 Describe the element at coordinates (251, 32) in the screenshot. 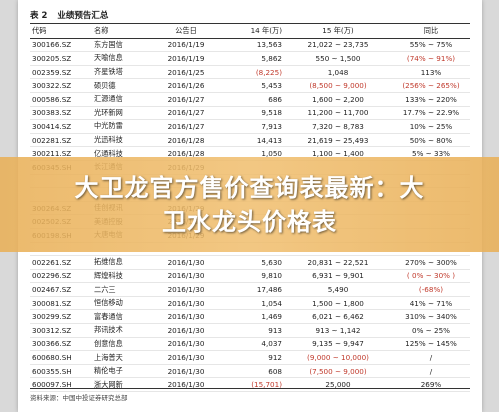

I see `header-2014: 14 年(万)` at that location.